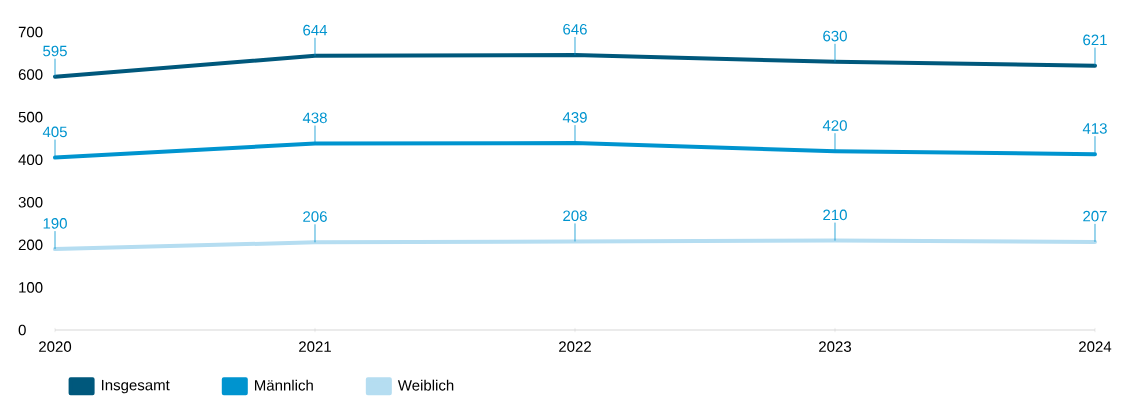 The image size is (1126, 410). I want to click on data-label: 190, so click(55, 223).